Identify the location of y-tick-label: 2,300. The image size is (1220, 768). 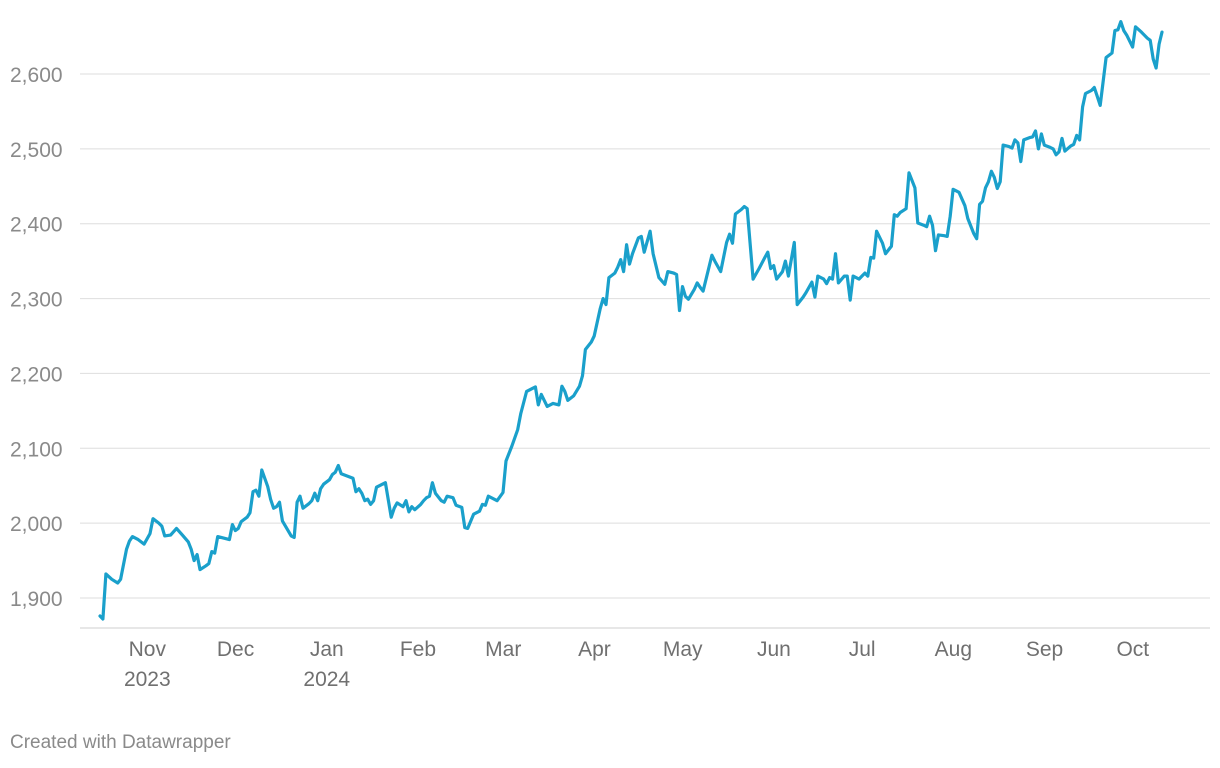
(36, 300).